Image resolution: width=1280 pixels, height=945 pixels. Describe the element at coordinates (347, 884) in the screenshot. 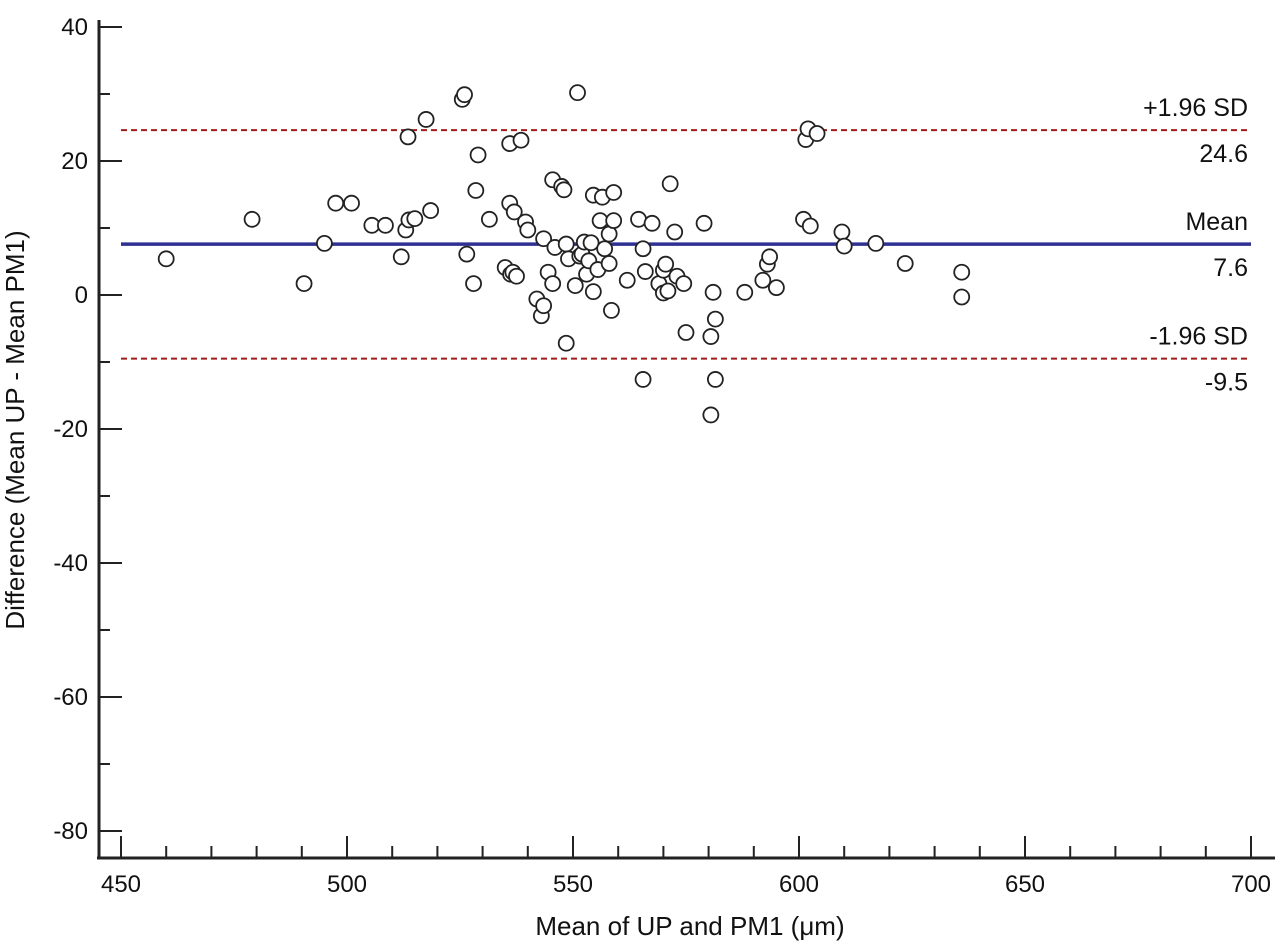

I see `x-tick-label: 500` at that location.